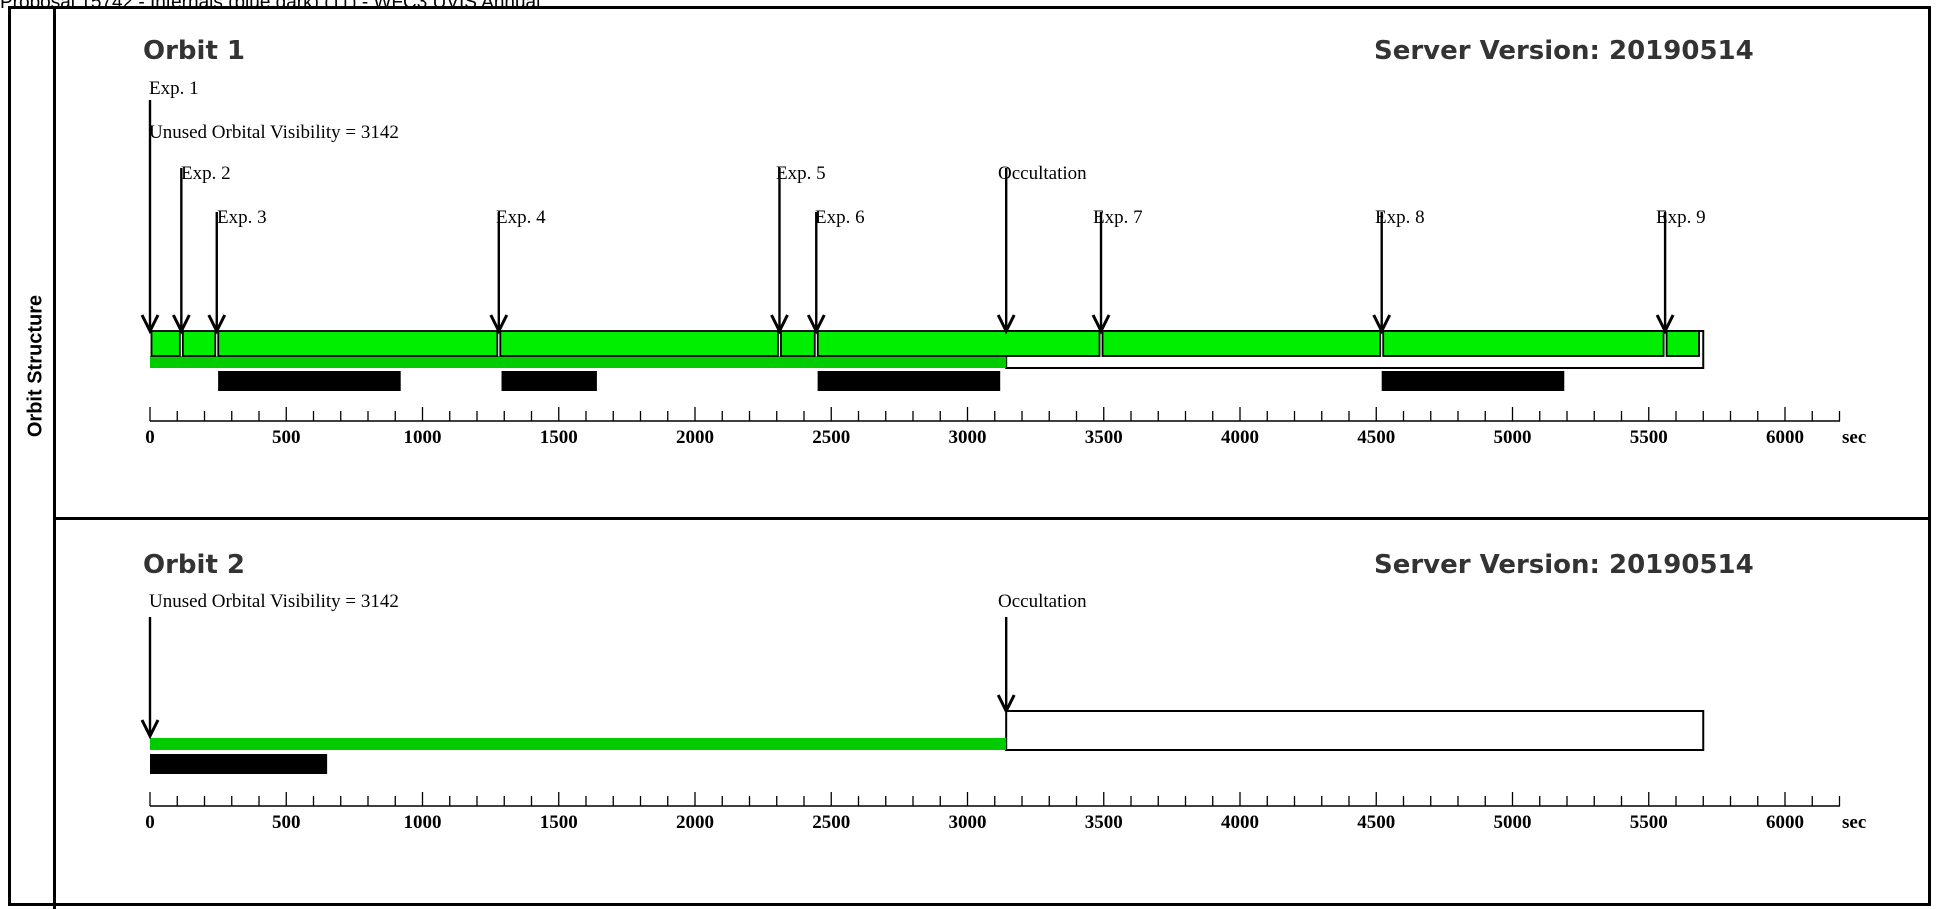 This screenshot has width=1939, height=909. I want to click on orbit1-exp8-arrow-head, so click(1382, 324).